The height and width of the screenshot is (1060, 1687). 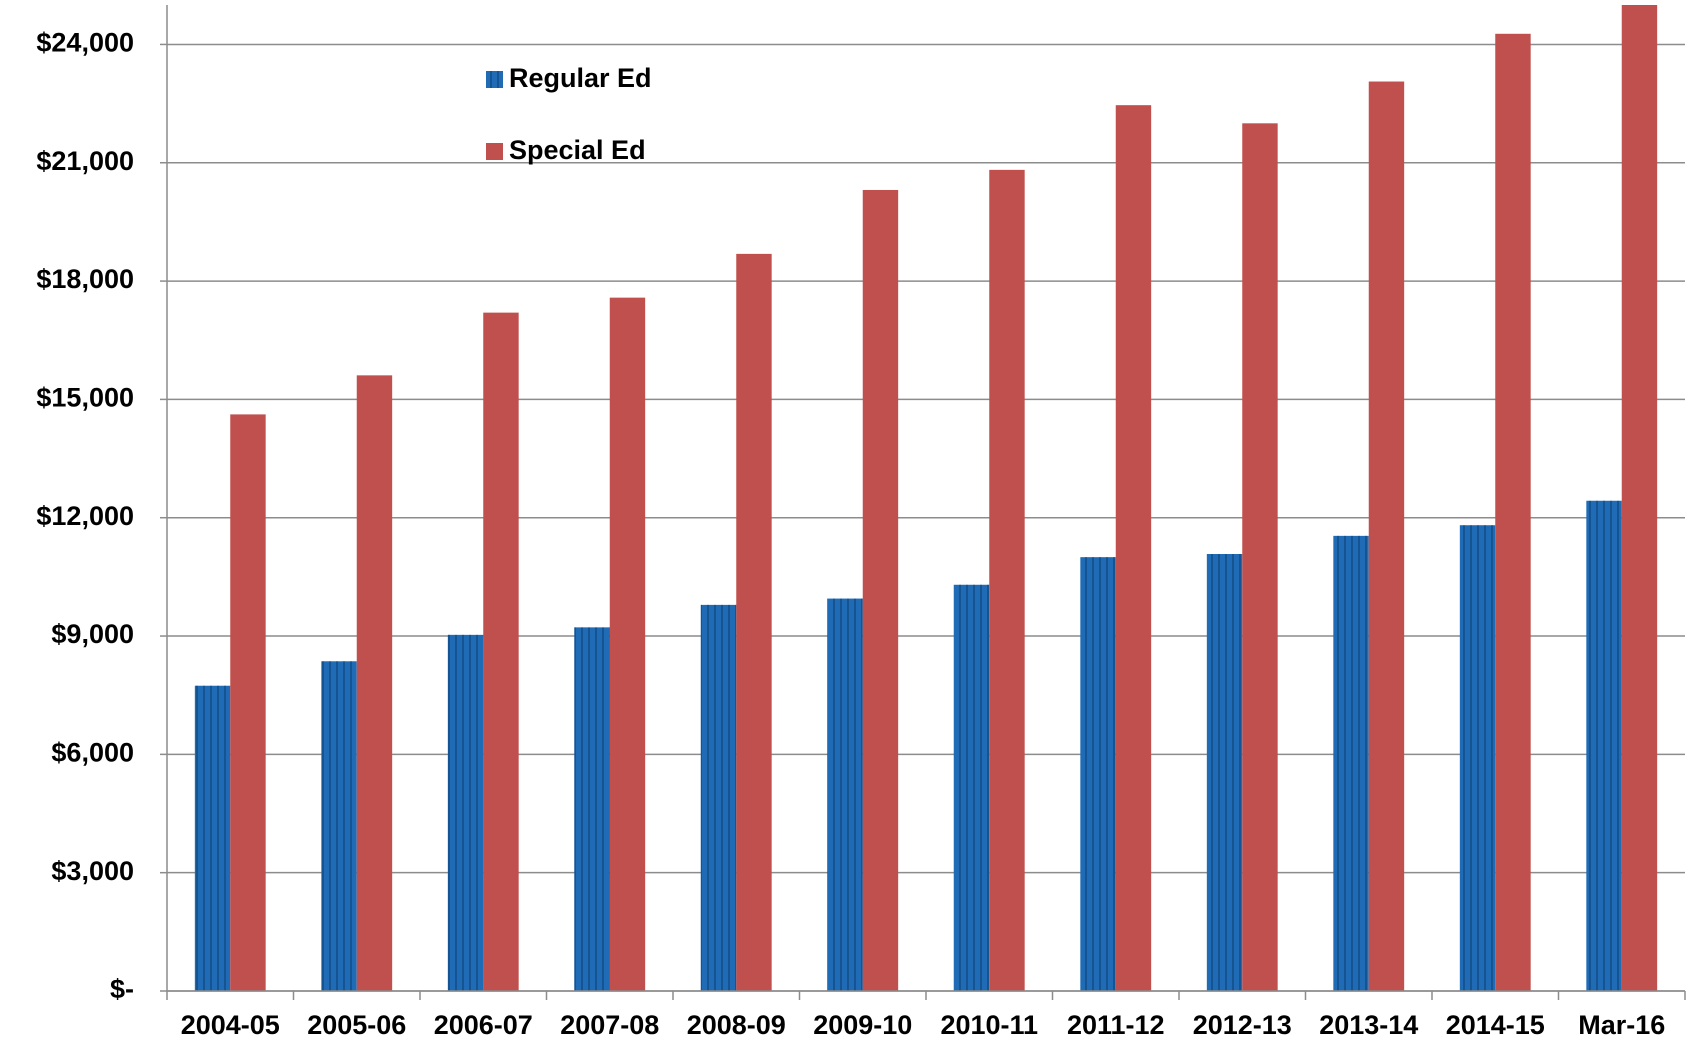 I want to click on y-tick-label: $3,000, so click(x=92, y=871).